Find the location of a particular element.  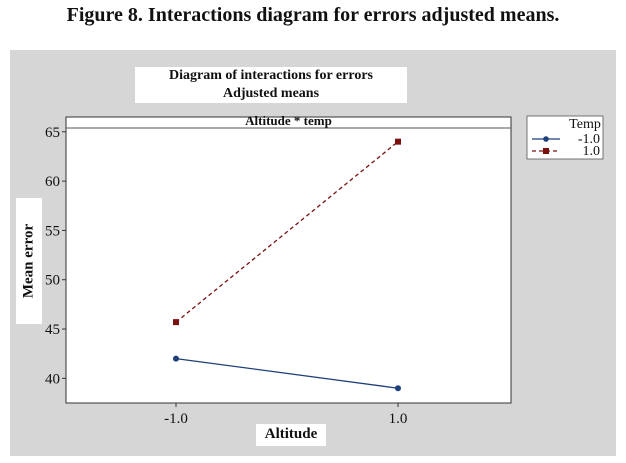

legend-title: Temp is located at coordinates (585, 124).